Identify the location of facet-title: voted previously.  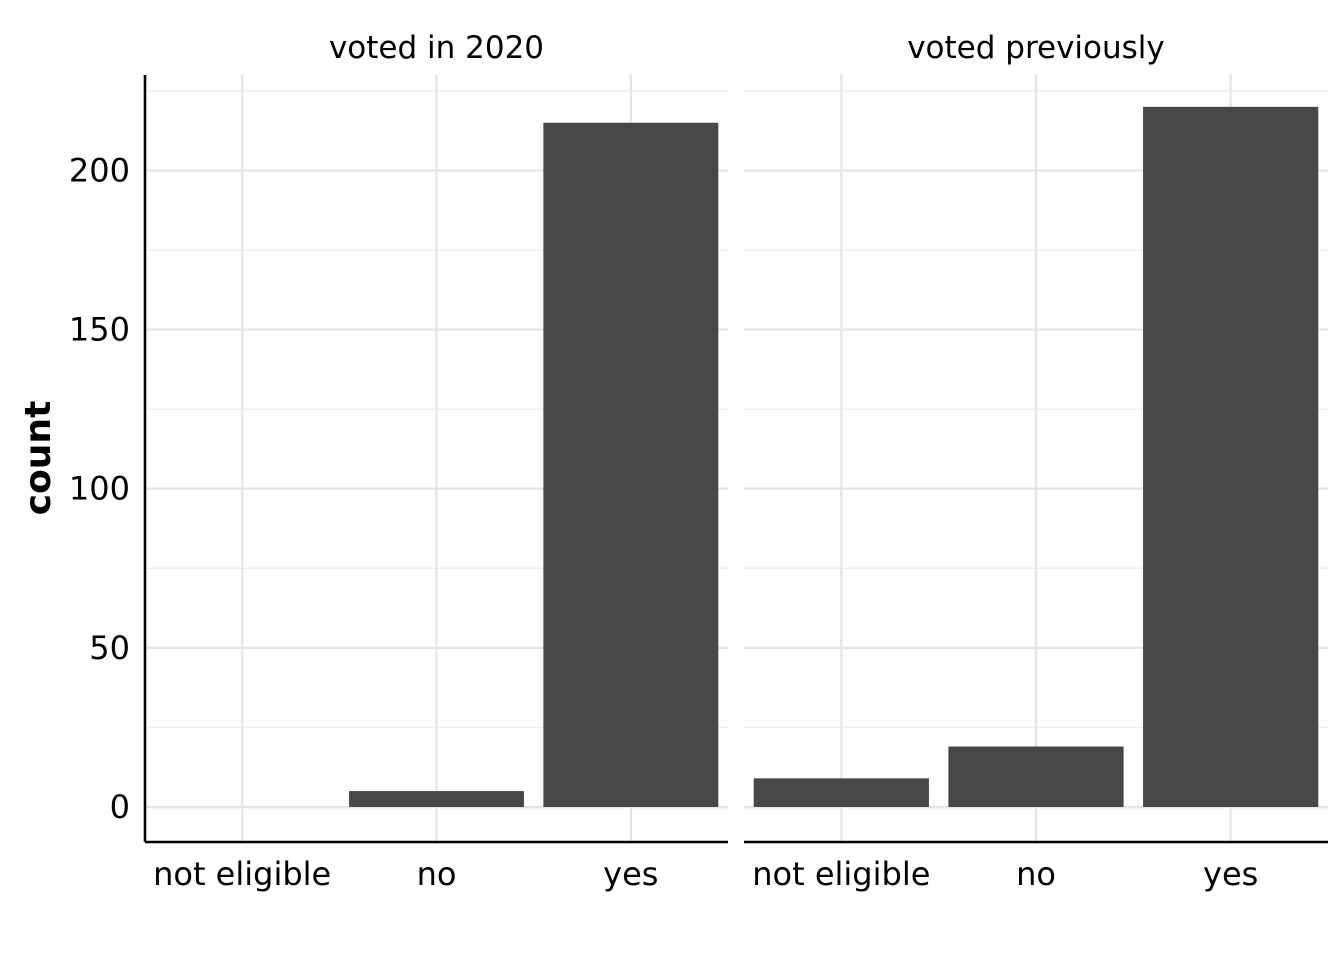
(1036, 48).